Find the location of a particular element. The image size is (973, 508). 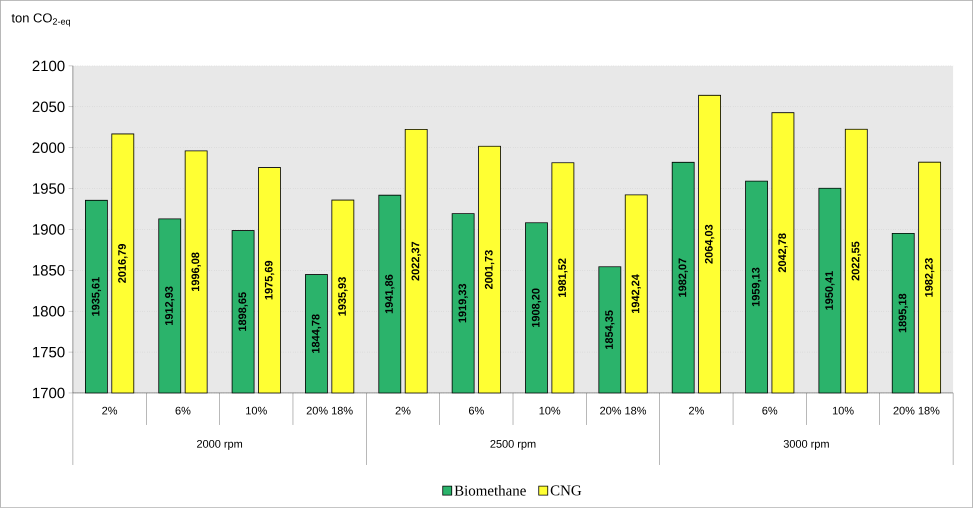

y-tick-label: 2000 is located at coordinates (48, 148).